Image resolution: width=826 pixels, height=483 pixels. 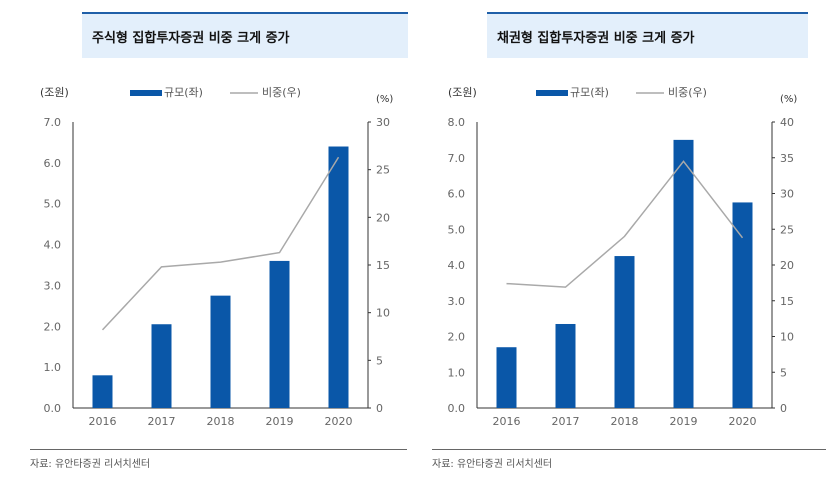 What do you see at coordinates (54, 92) in the screenshot?
I see `chart-1-left-unit: (조원)` at bounding box center [54, 92].